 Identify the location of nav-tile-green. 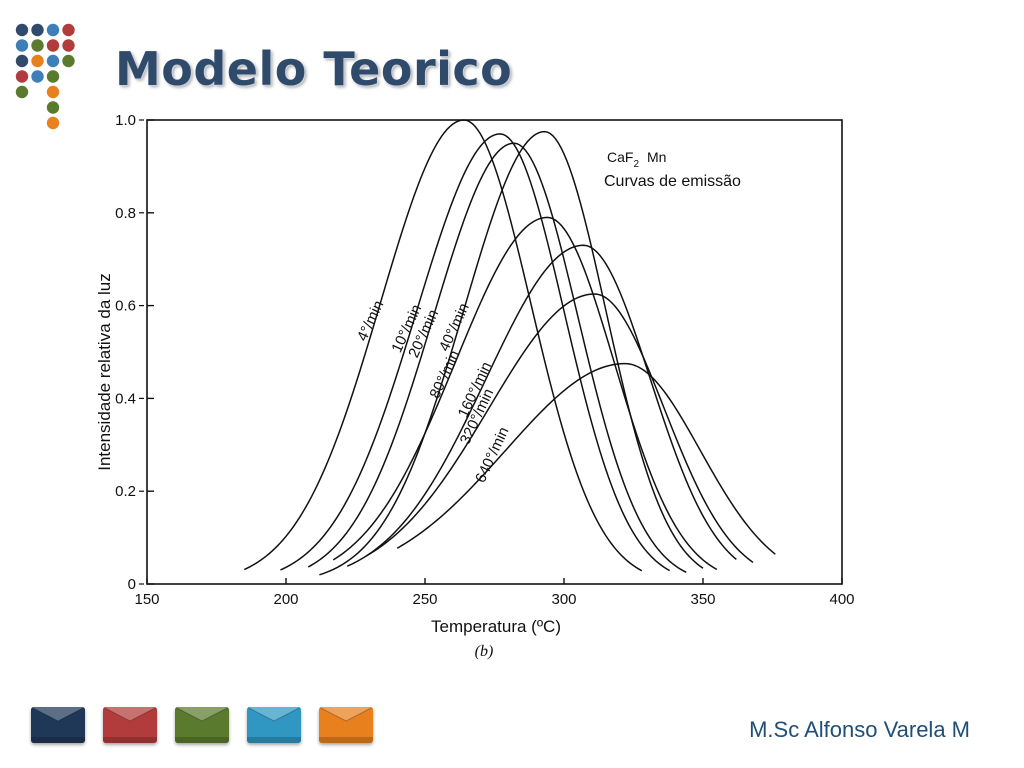
(202, 725).